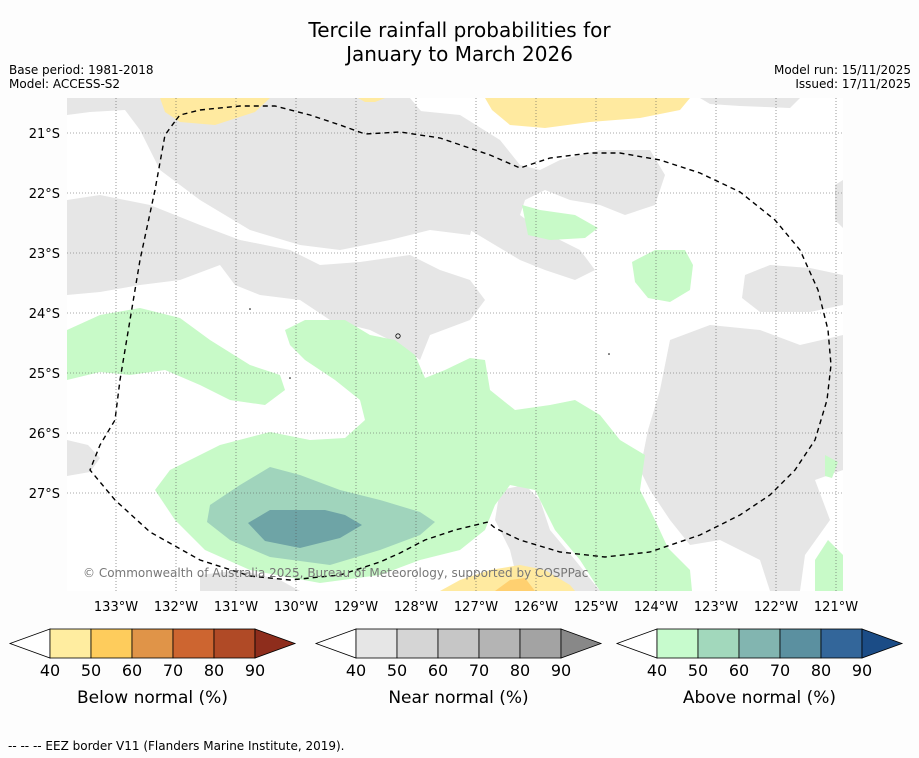 This screenshot has width=919, height=758. I want to click on lon-label: 126°W, so click(536, 607).